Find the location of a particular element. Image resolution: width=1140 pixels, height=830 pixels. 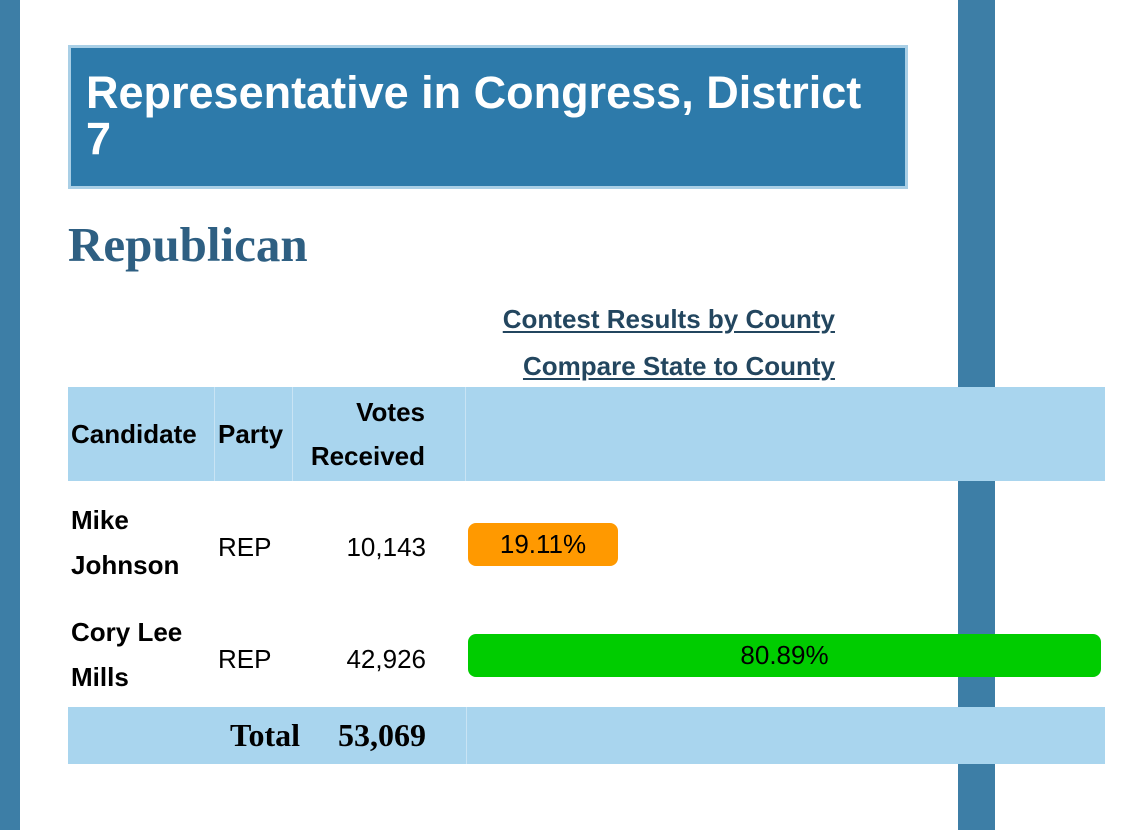

header-votes-received: Votes Received is located at coordinates (379, 434).